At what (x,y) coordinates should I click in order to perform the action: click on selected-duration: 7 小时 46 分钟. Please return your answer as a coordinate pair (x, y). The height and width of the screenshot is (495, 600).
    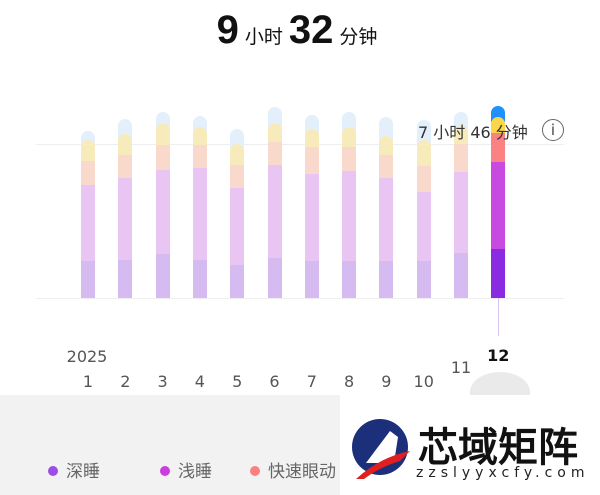
    Looking at the image, I should click on (473, 132).